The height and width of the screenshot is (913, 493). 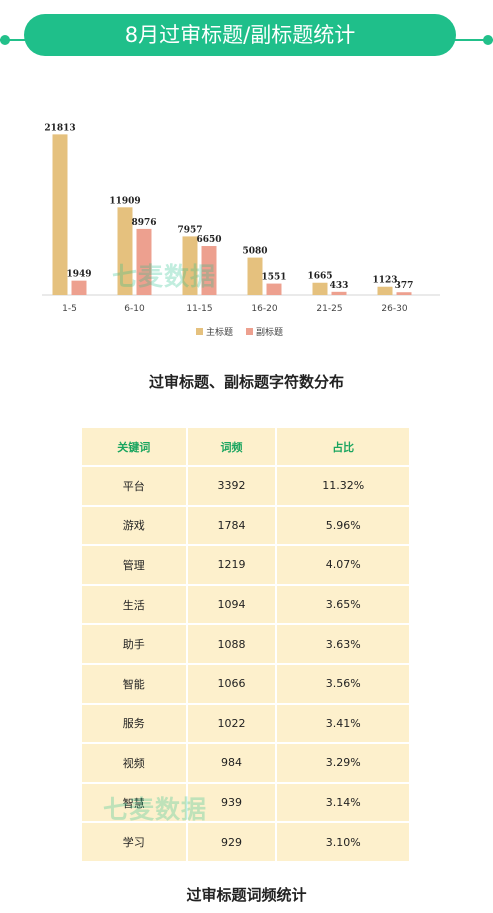 I want to click on bar-主标题-1-5, so click(x=60, y=214).